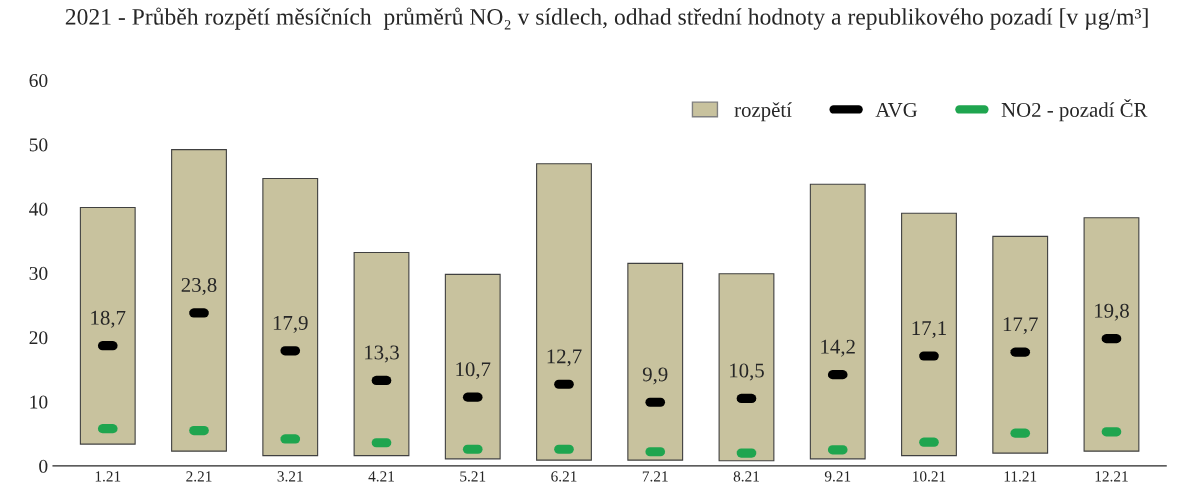 The image size is (1178, 501). I want to click on x-tick-label: 3.21, so click(290, 476).